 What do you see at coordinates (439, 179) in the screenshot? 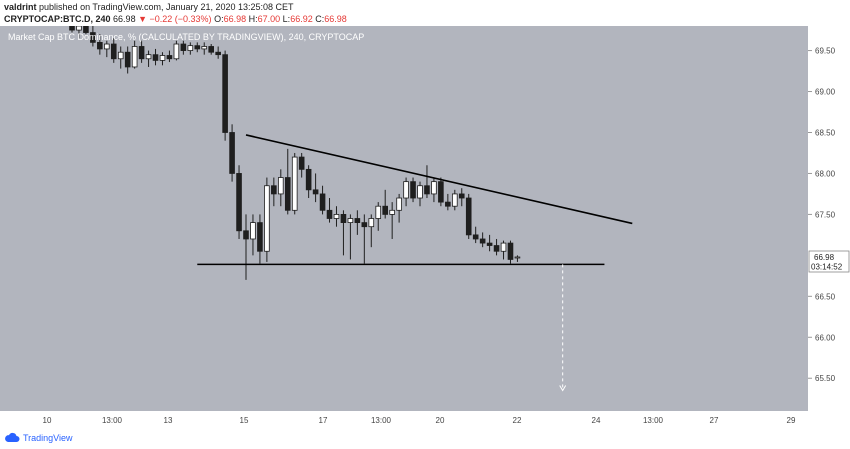
I see `descending-trendline` at bounding box center [439, 179].